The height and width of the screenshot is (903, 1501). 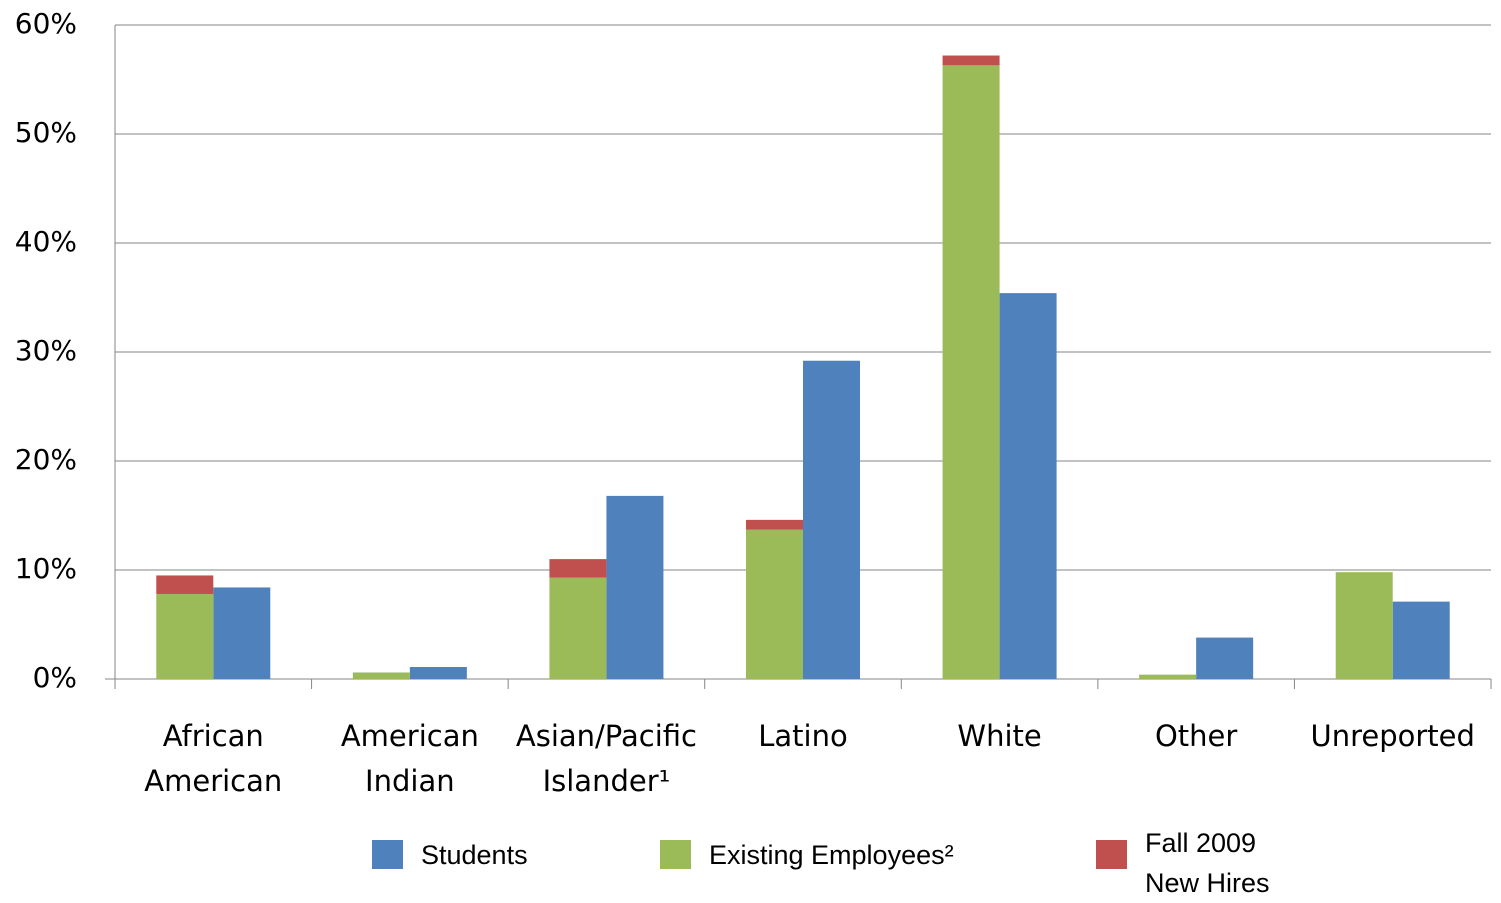 I want to click on y-tick-label: 30%, so click(x=46, y=350).